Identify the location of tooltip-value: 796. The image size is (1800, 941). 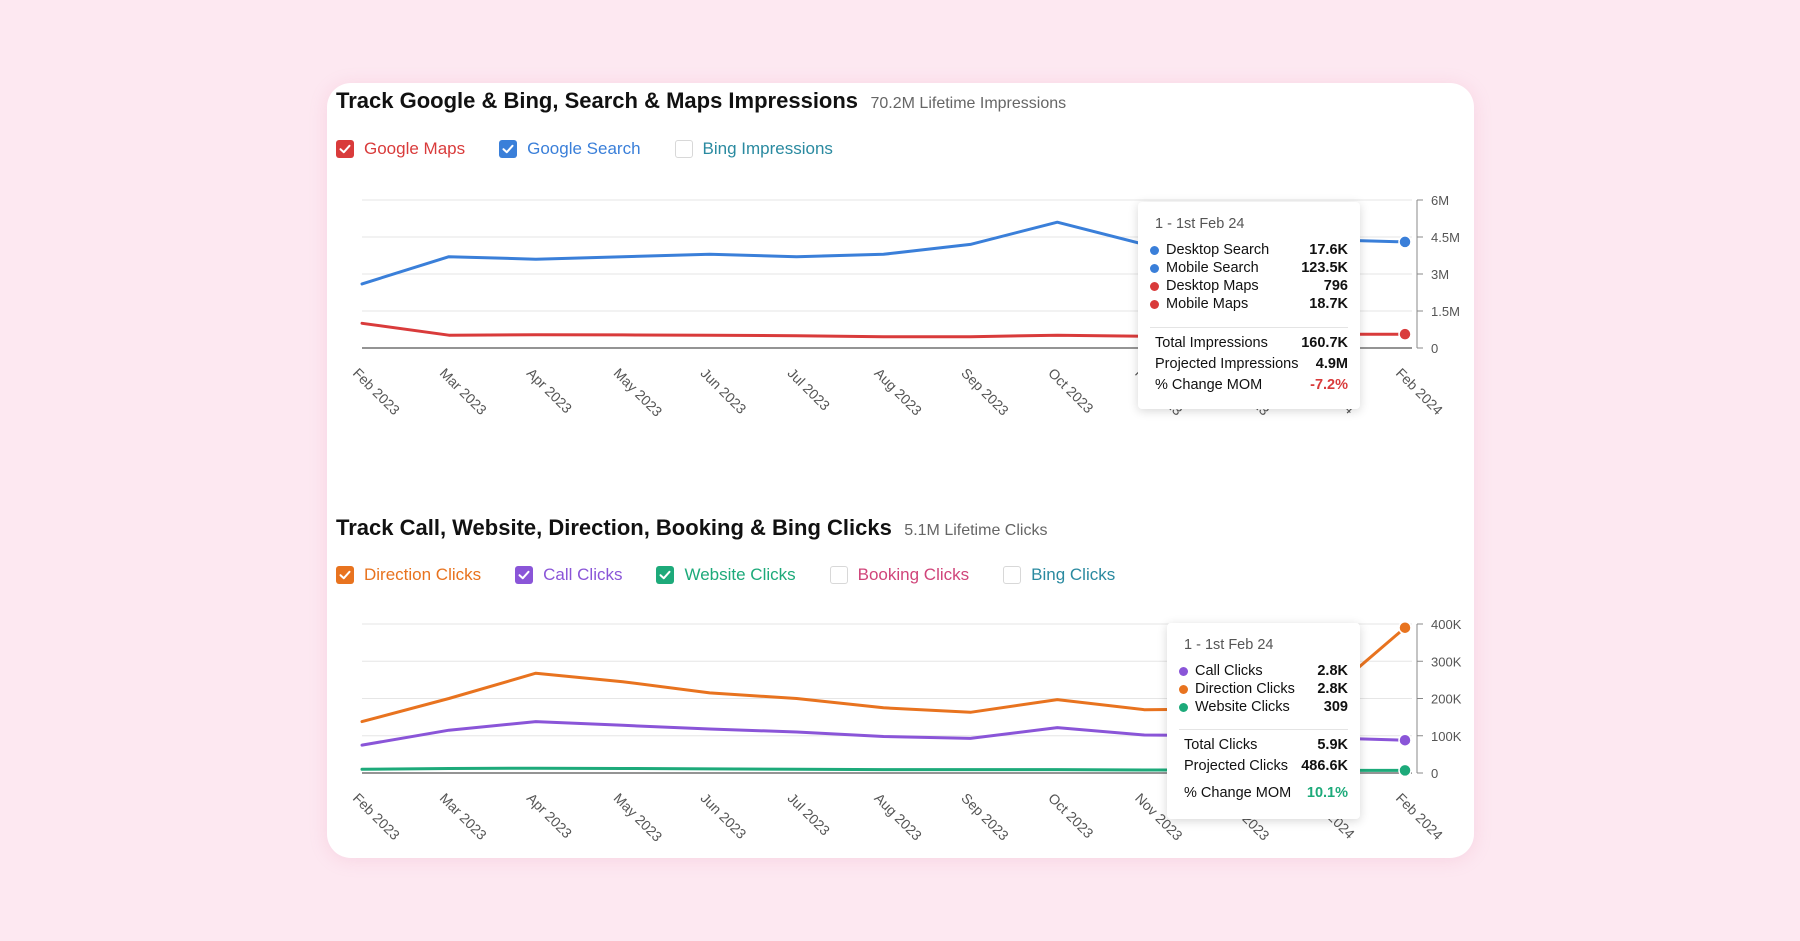
(1335, 286).